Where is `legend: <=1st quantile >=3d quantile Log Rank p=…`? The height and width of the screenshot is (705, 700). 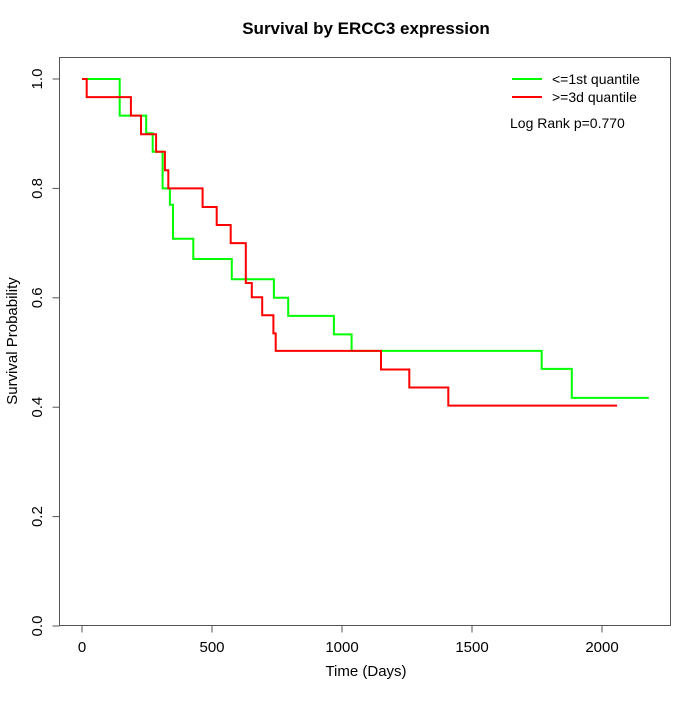 legend: <=1st quantile >=3d quantile Log Rank p=… is located at coordinates (575, 101).